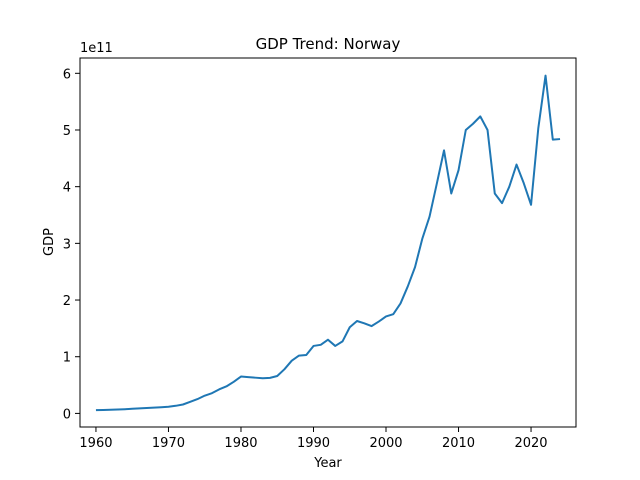 The image size is (640, 480). What do you see at coordinates (313, 443) in the screenshot?
I see `x-tick-label: 1990` at bounding box center [313, 443].